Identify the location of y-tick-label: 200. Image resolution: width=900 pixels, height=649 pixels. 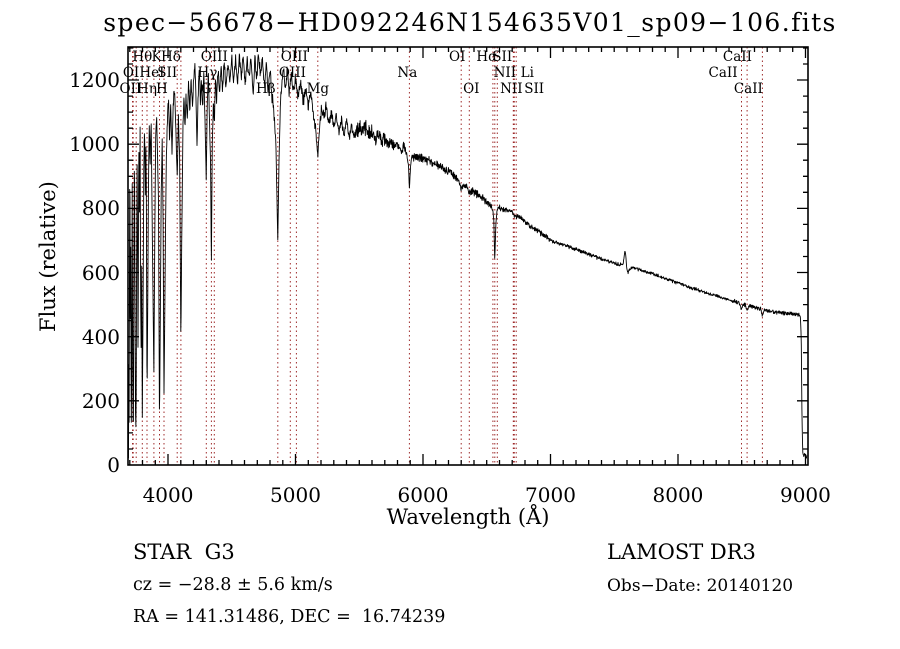
(100, 400).